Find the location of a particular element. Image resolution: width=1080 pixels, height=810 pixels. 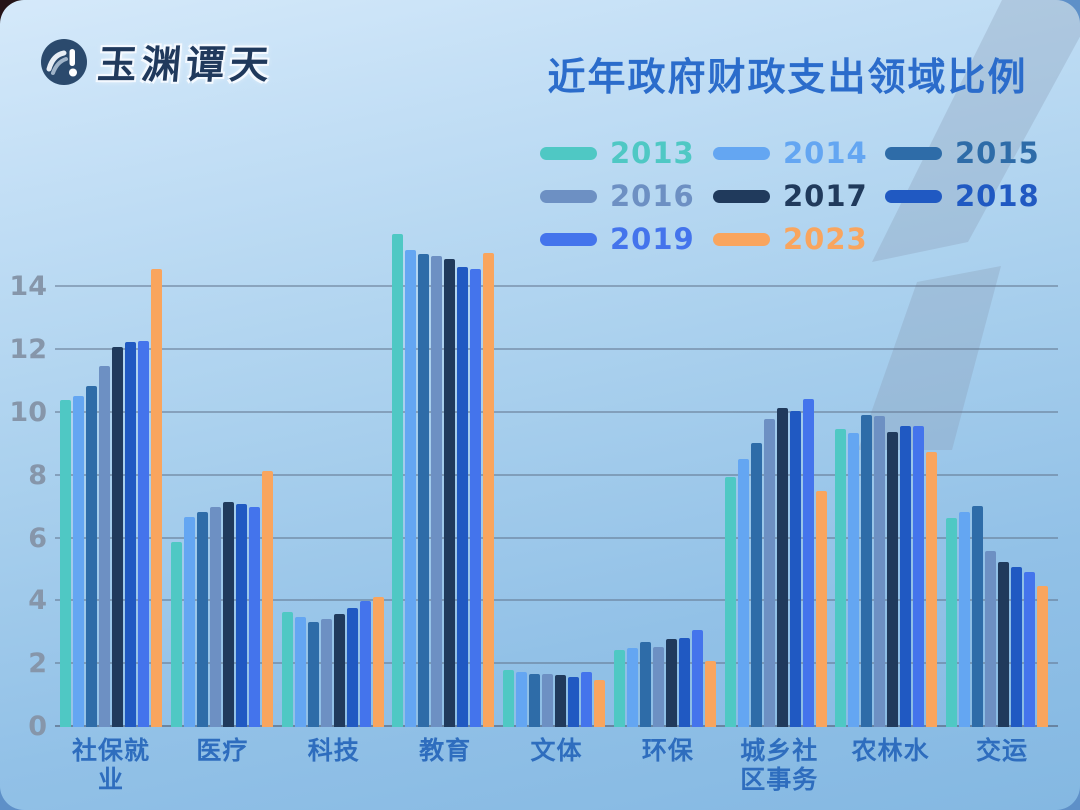

legend-swatch-2018 is located at coordinates (913, 196).